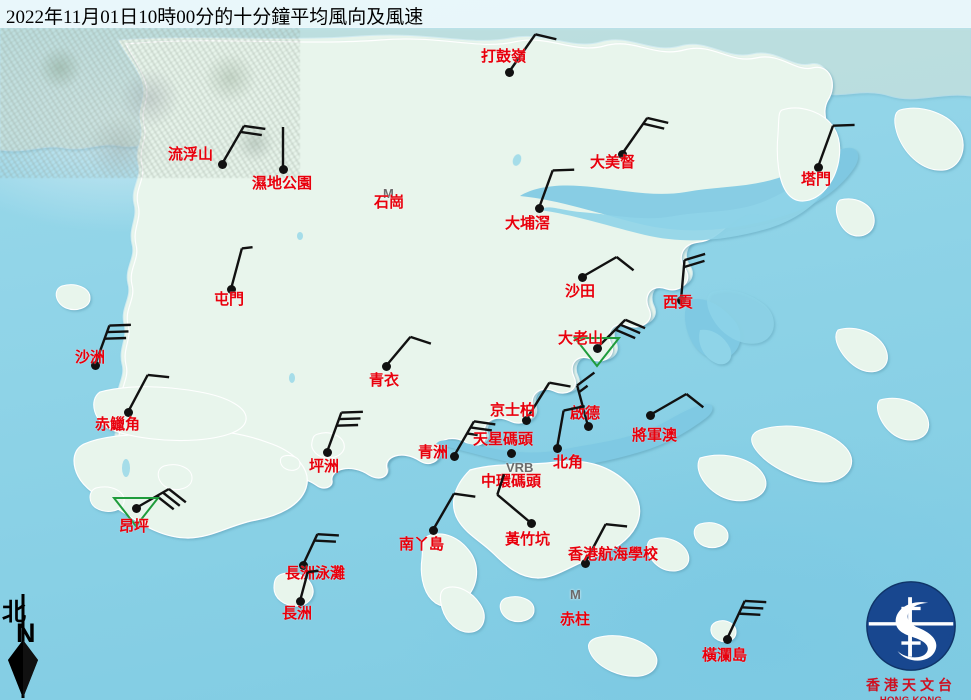 The width and height of the screenshot is (971, 700). I want to click on station-label: 黃竹坑, so click(528, 540).